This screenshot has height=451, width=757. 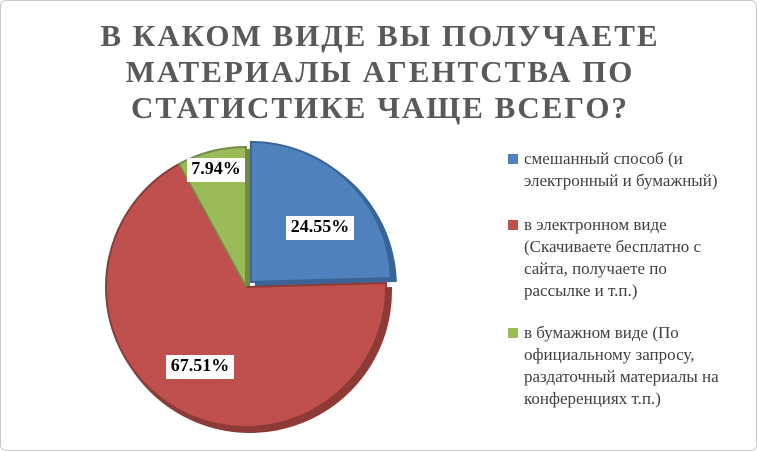 What do you see at coordinates (380, 107) in the screenshot?
I see `chart-title-line-3: СТАТИСТИКЕ ЧАЩЕ ВСЕГО?` at bounding box center [380, 107].